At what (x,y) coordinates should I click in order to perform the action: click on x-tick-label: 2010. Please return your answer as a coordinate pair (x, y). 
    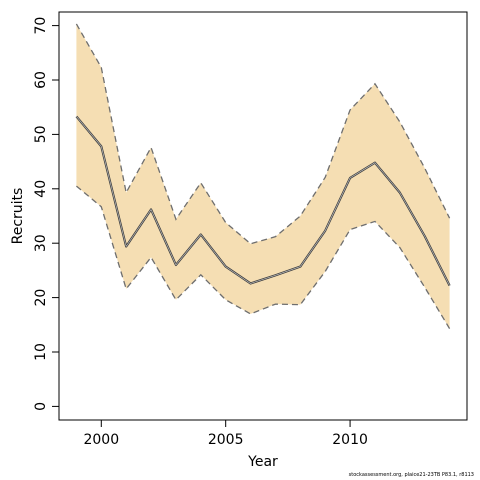
    Looking at the image, I should click on (350, 440).